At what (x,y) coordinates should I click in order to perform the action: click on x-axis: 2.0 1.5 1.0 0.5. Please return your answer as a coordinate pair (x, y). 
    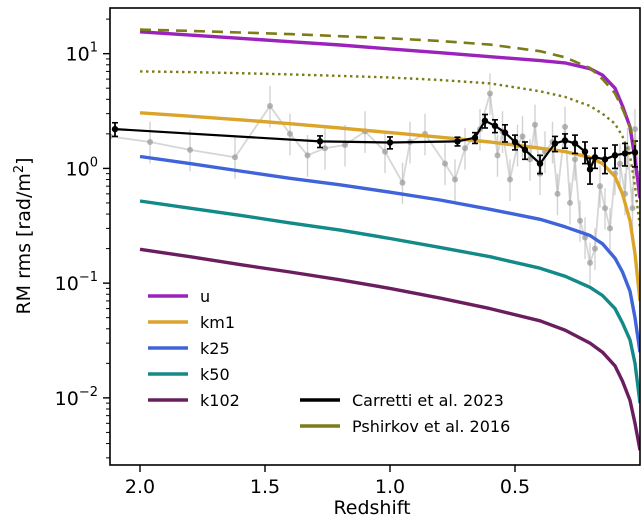
    Looking at the image, I should click on (327, 481).